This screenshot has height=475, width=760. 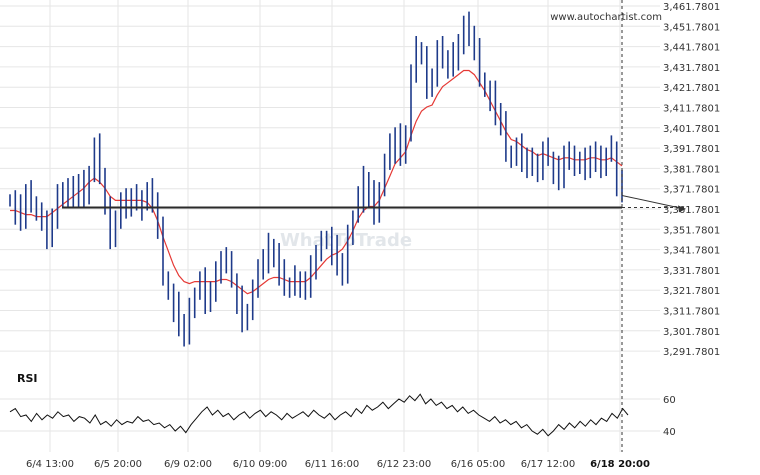 What do you see at coordinates (346, 240) in the screenshot?
I see `watermark: WhatToTrade` at bounding box center [346, 240].